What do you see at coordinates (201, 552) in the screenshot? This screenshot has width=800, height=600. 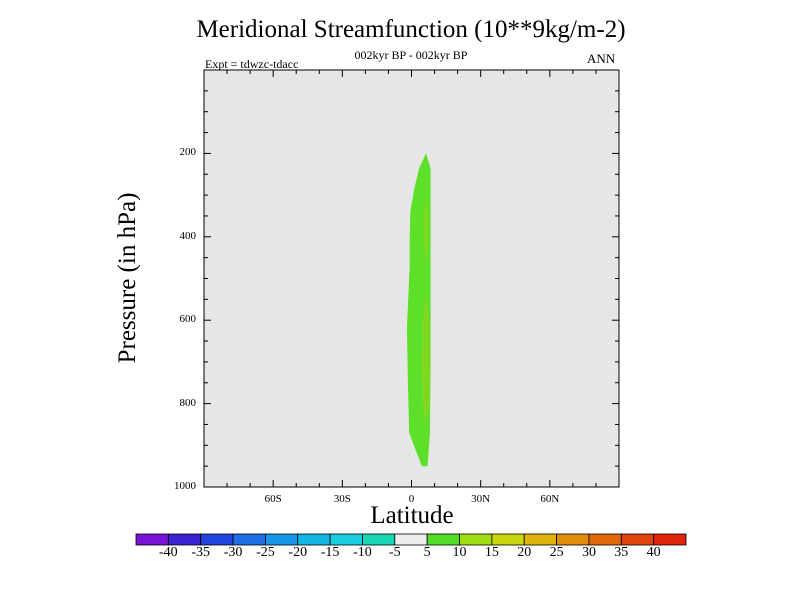 I see `colorbar-label: -35` at bounding box center [201, 552].